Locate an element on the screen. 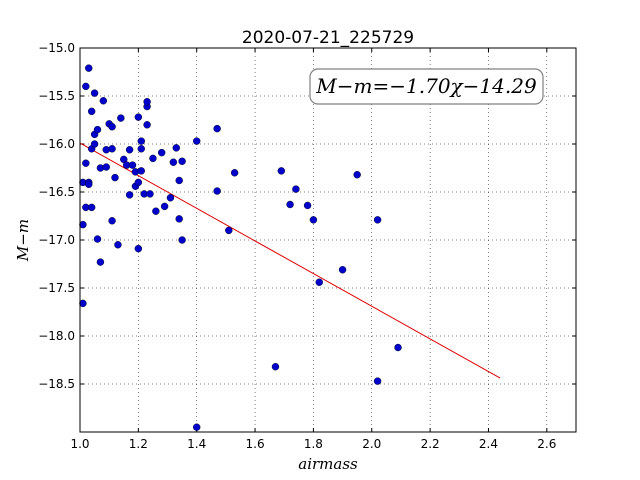 The height and width of the screenshot is (480, 640). y-axis-label: M−m is located at coordinates (23, 240).